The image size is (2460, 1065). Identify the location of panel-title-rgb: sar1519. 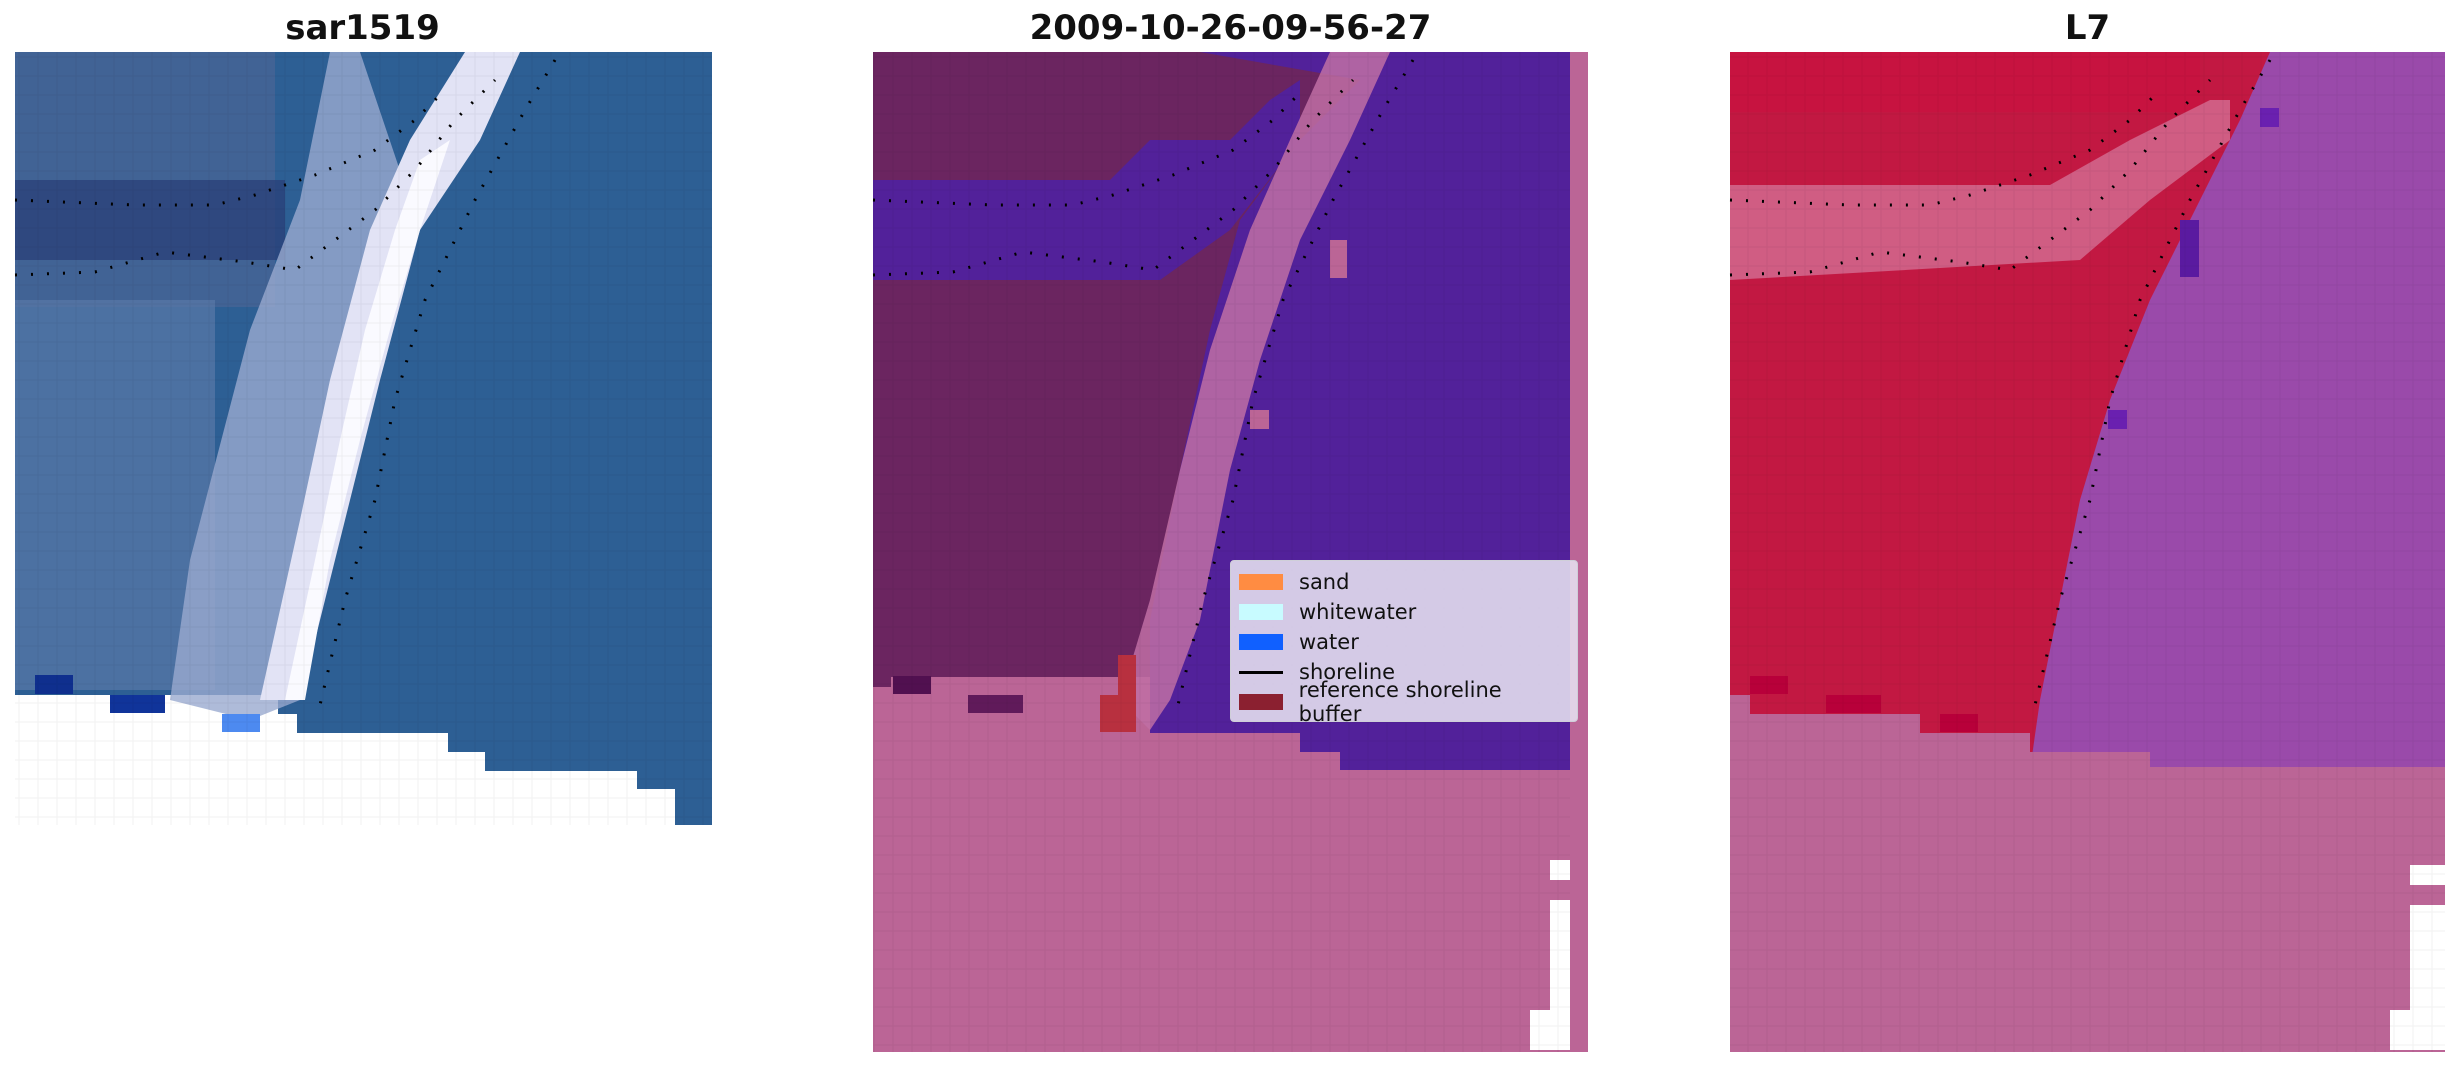
(362, 28).